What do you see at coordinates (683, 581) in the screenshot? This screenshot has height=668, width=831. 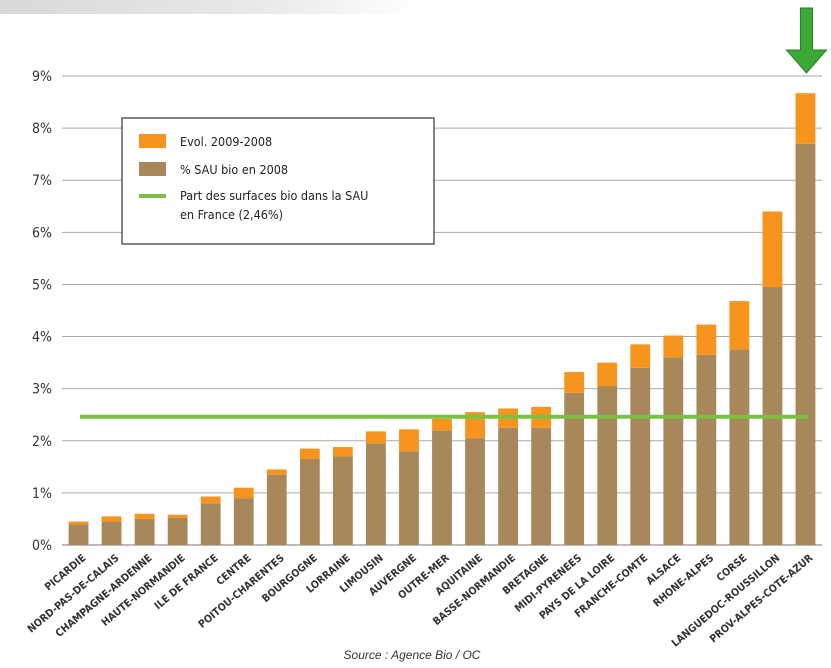 I see `x-tick-label: RHONE-ALPES` at bounding box center [683, 581].